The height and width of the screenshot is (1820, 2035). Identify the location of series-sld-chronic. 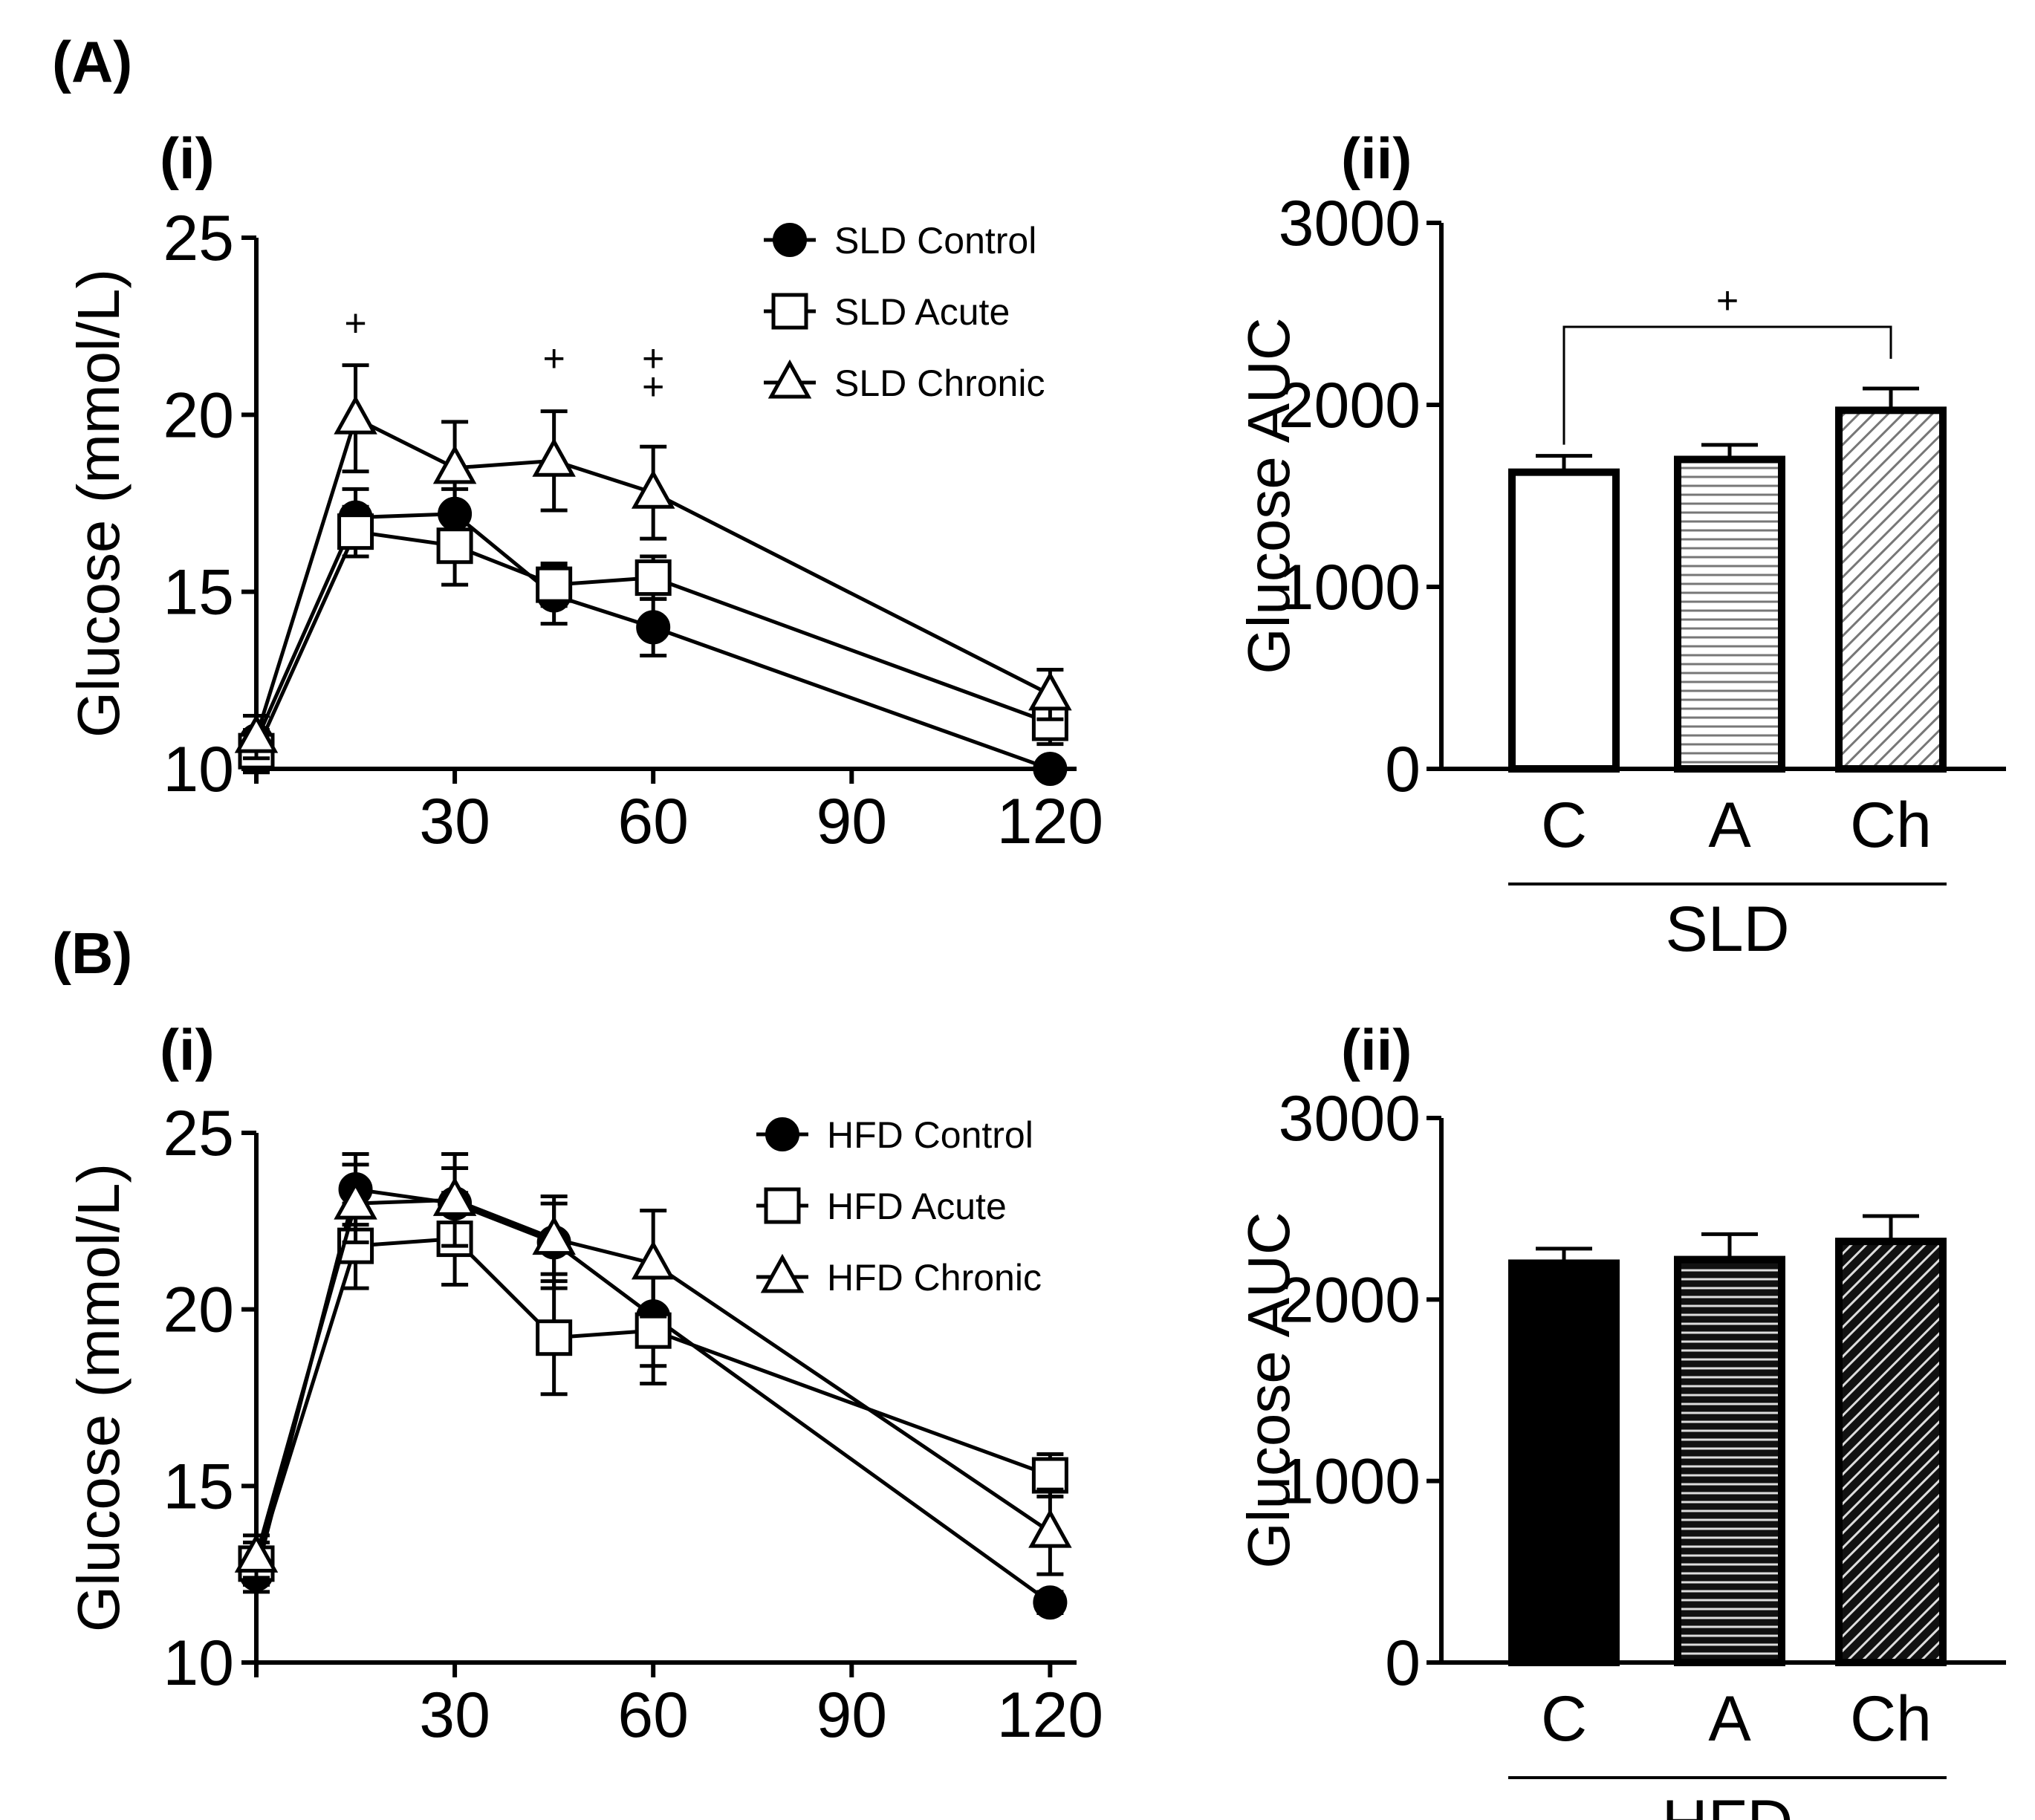
(653, 562).